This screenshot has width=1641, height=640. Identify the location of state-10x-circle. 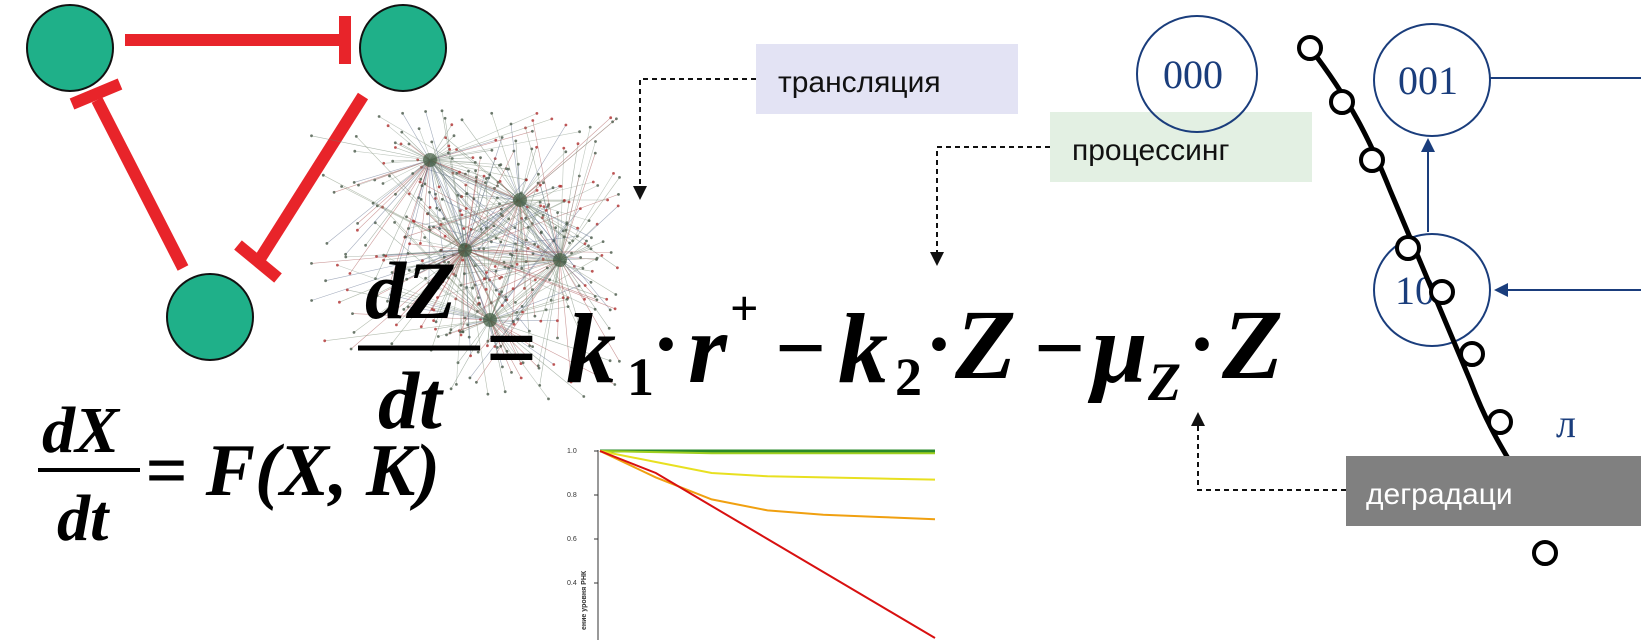
(1432, 290).